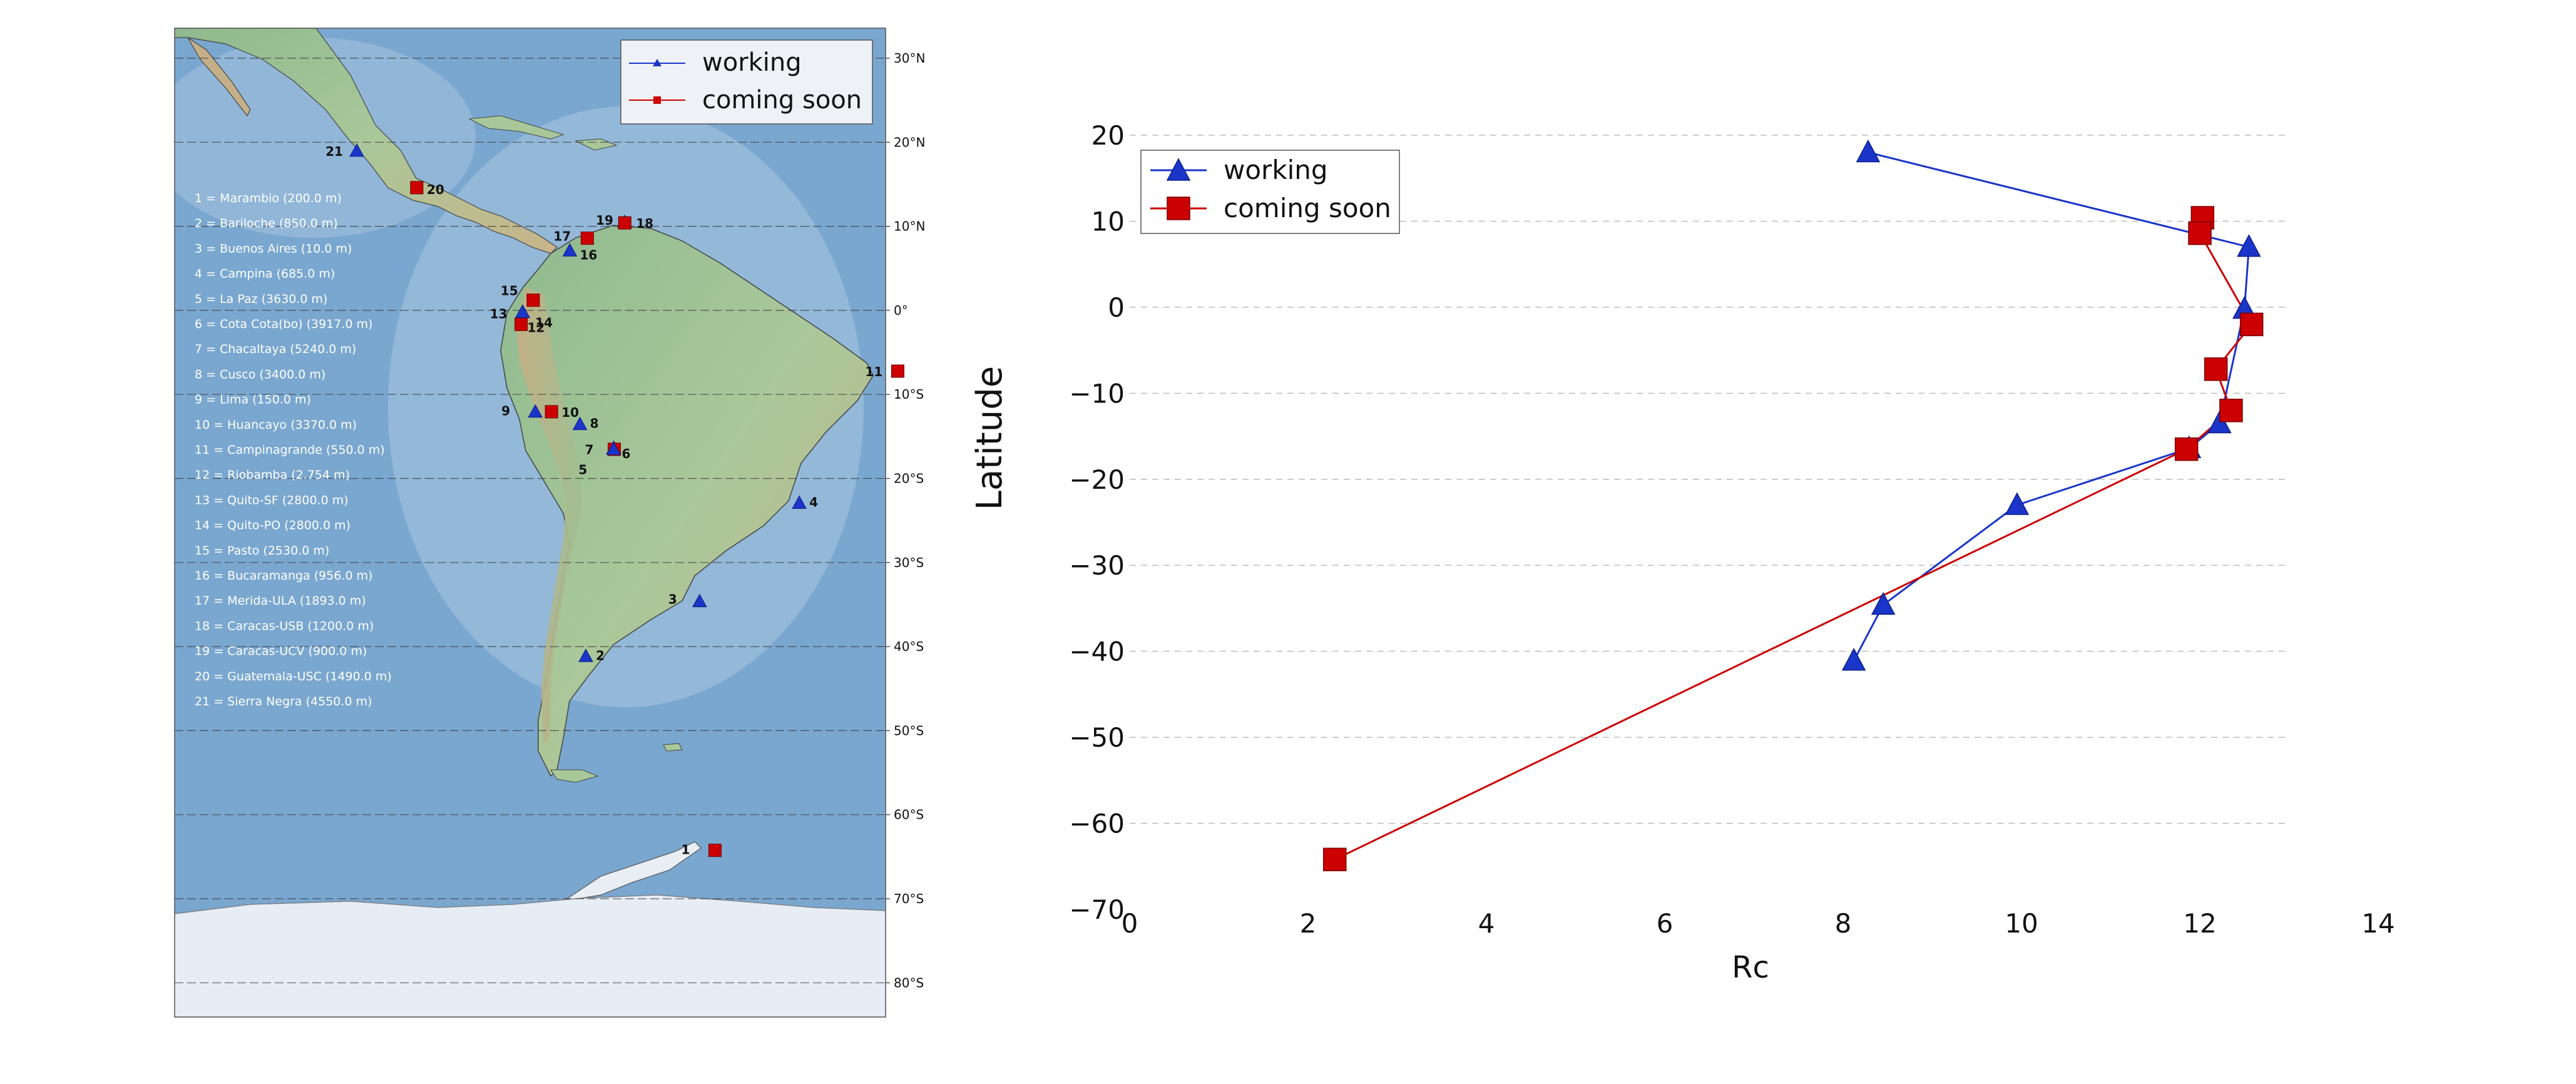 The height and width of the screenshot is (1084, 2576). Describe the element at coordinates (746, 82) in the screenshot. I see `map-legend-box` at that location.